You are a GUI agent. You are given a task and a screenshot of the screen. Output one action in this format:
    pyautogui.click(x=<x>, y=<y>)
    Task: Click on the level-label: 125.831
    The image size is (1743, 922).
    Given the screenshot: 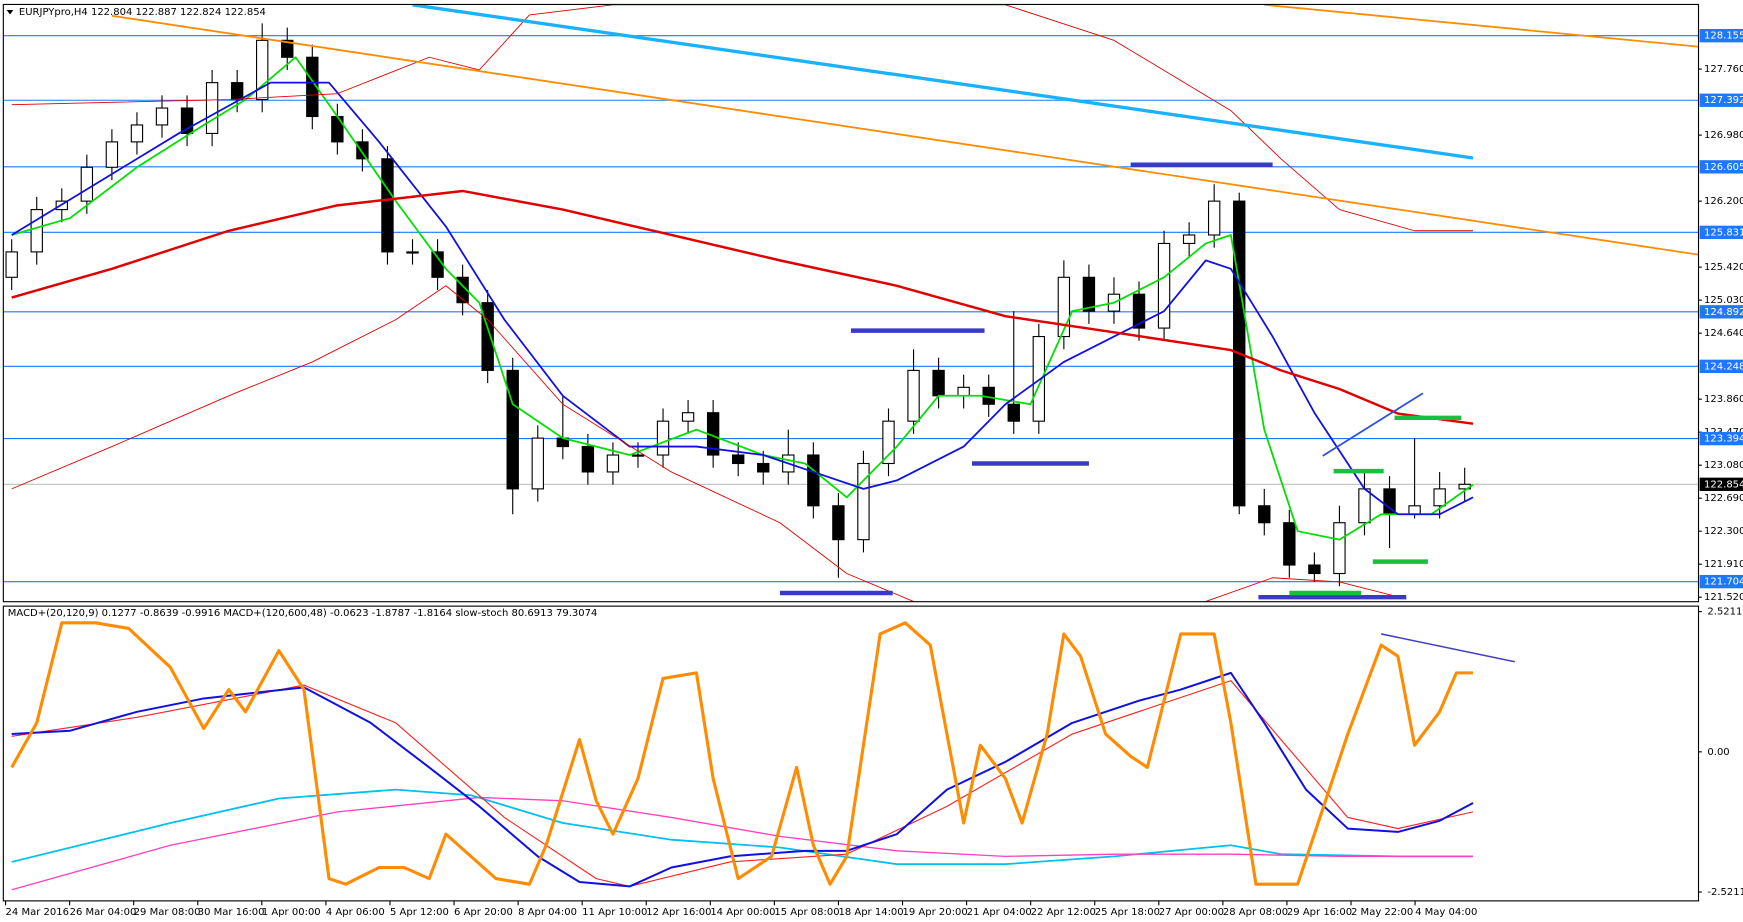 What is the action you would take?
    pyautogui.click(x=1723, y=232)
    